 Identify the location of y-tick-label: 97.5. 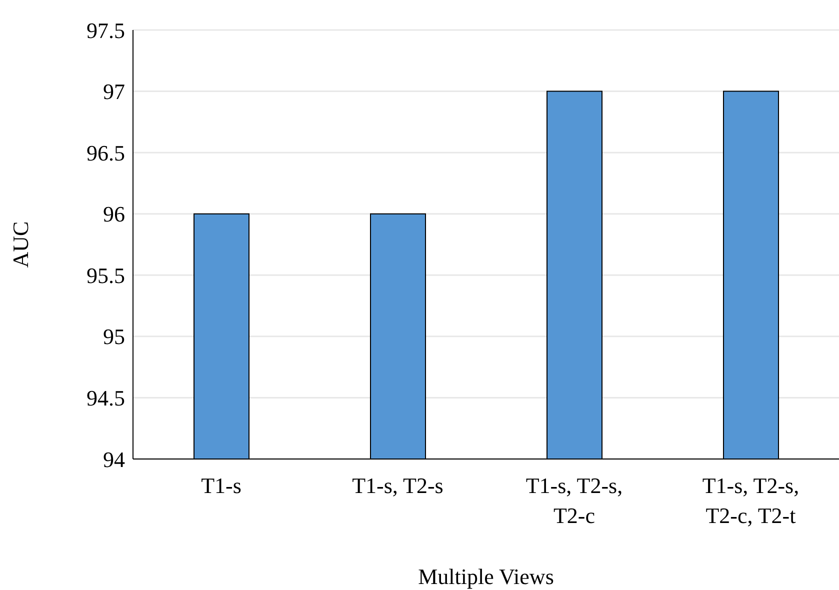
(105, 30).